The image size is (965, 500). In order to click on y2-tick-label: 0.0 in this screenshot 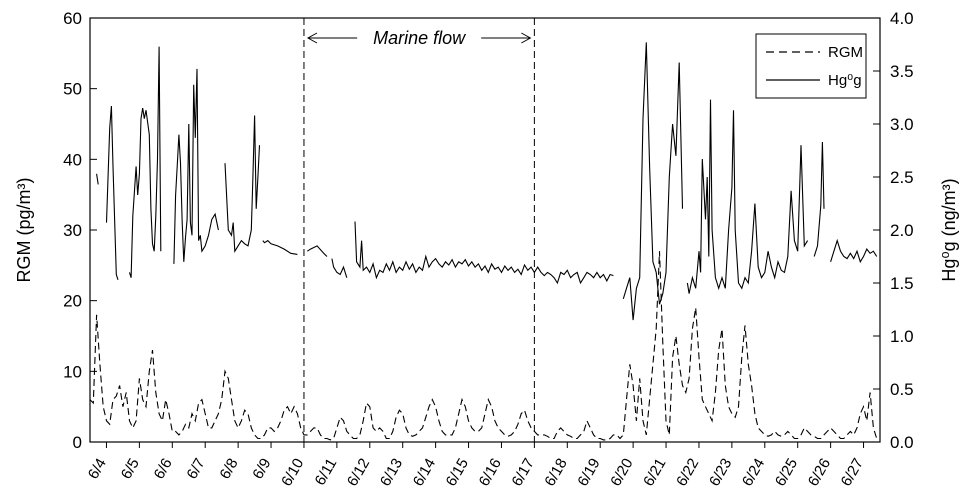, I will do `click(902, 442)`.